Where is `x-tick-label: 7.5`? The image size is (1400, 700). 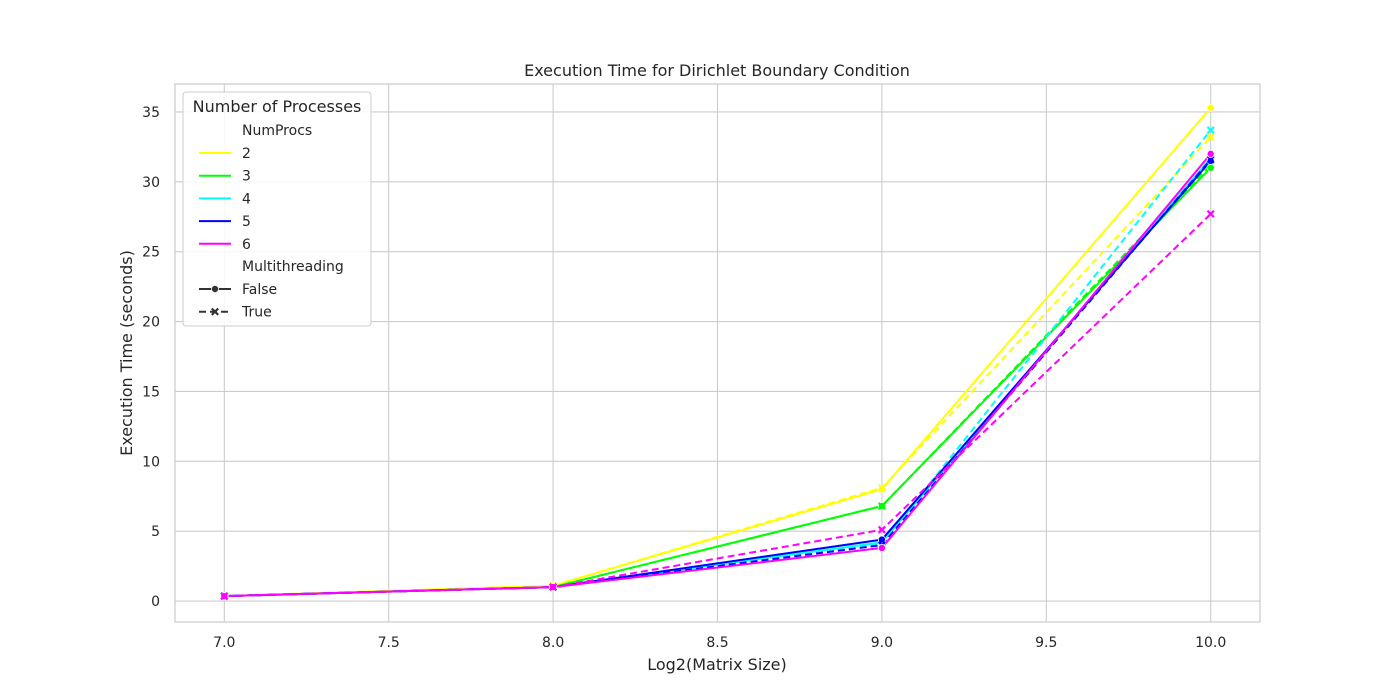
x-tick-label: 7.5 is located at coordinates (389, 643).